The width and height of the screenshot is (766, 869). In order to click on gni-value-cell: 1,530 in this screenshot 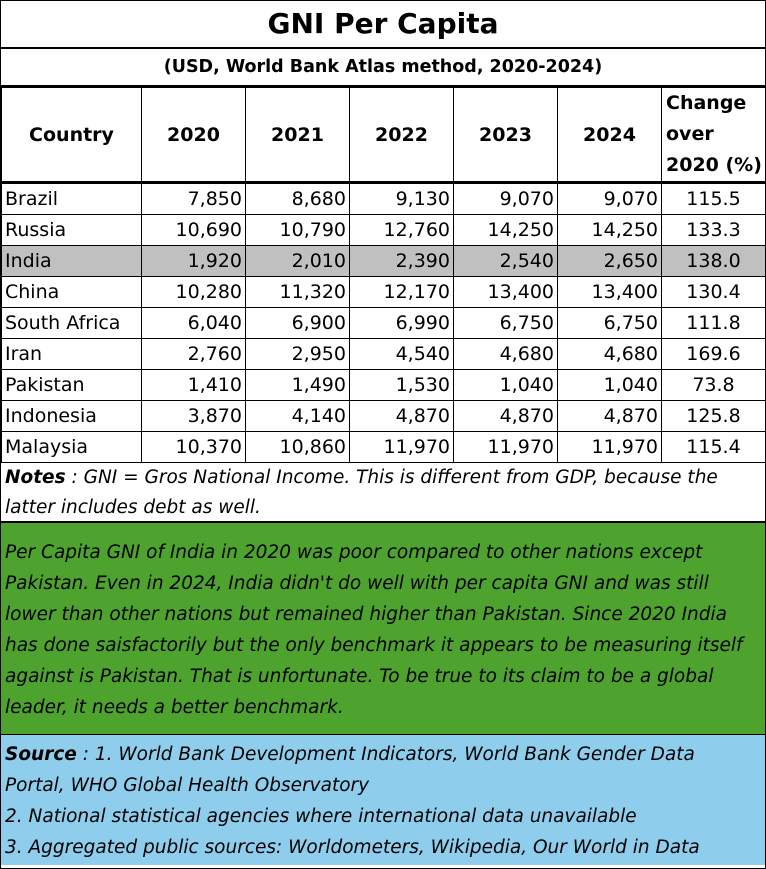, I will do `click(401, 385)`.